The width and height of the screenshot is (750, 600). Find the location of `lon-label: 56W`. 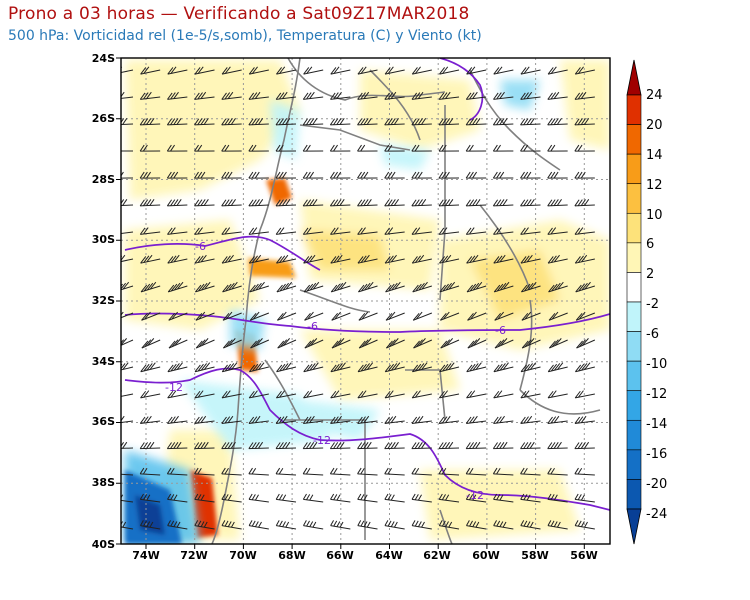

lon-label: 56W is located at coordinates (583, 555).